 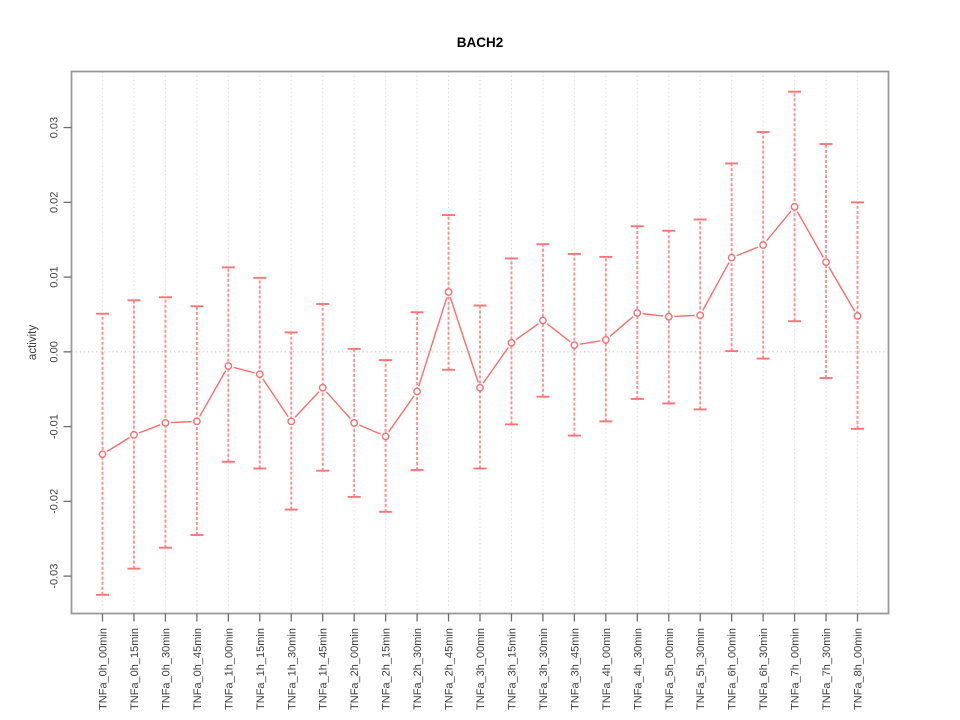 I want to click on x-tick-label: TNFa_5h_30min, so click(x=701, y=669).